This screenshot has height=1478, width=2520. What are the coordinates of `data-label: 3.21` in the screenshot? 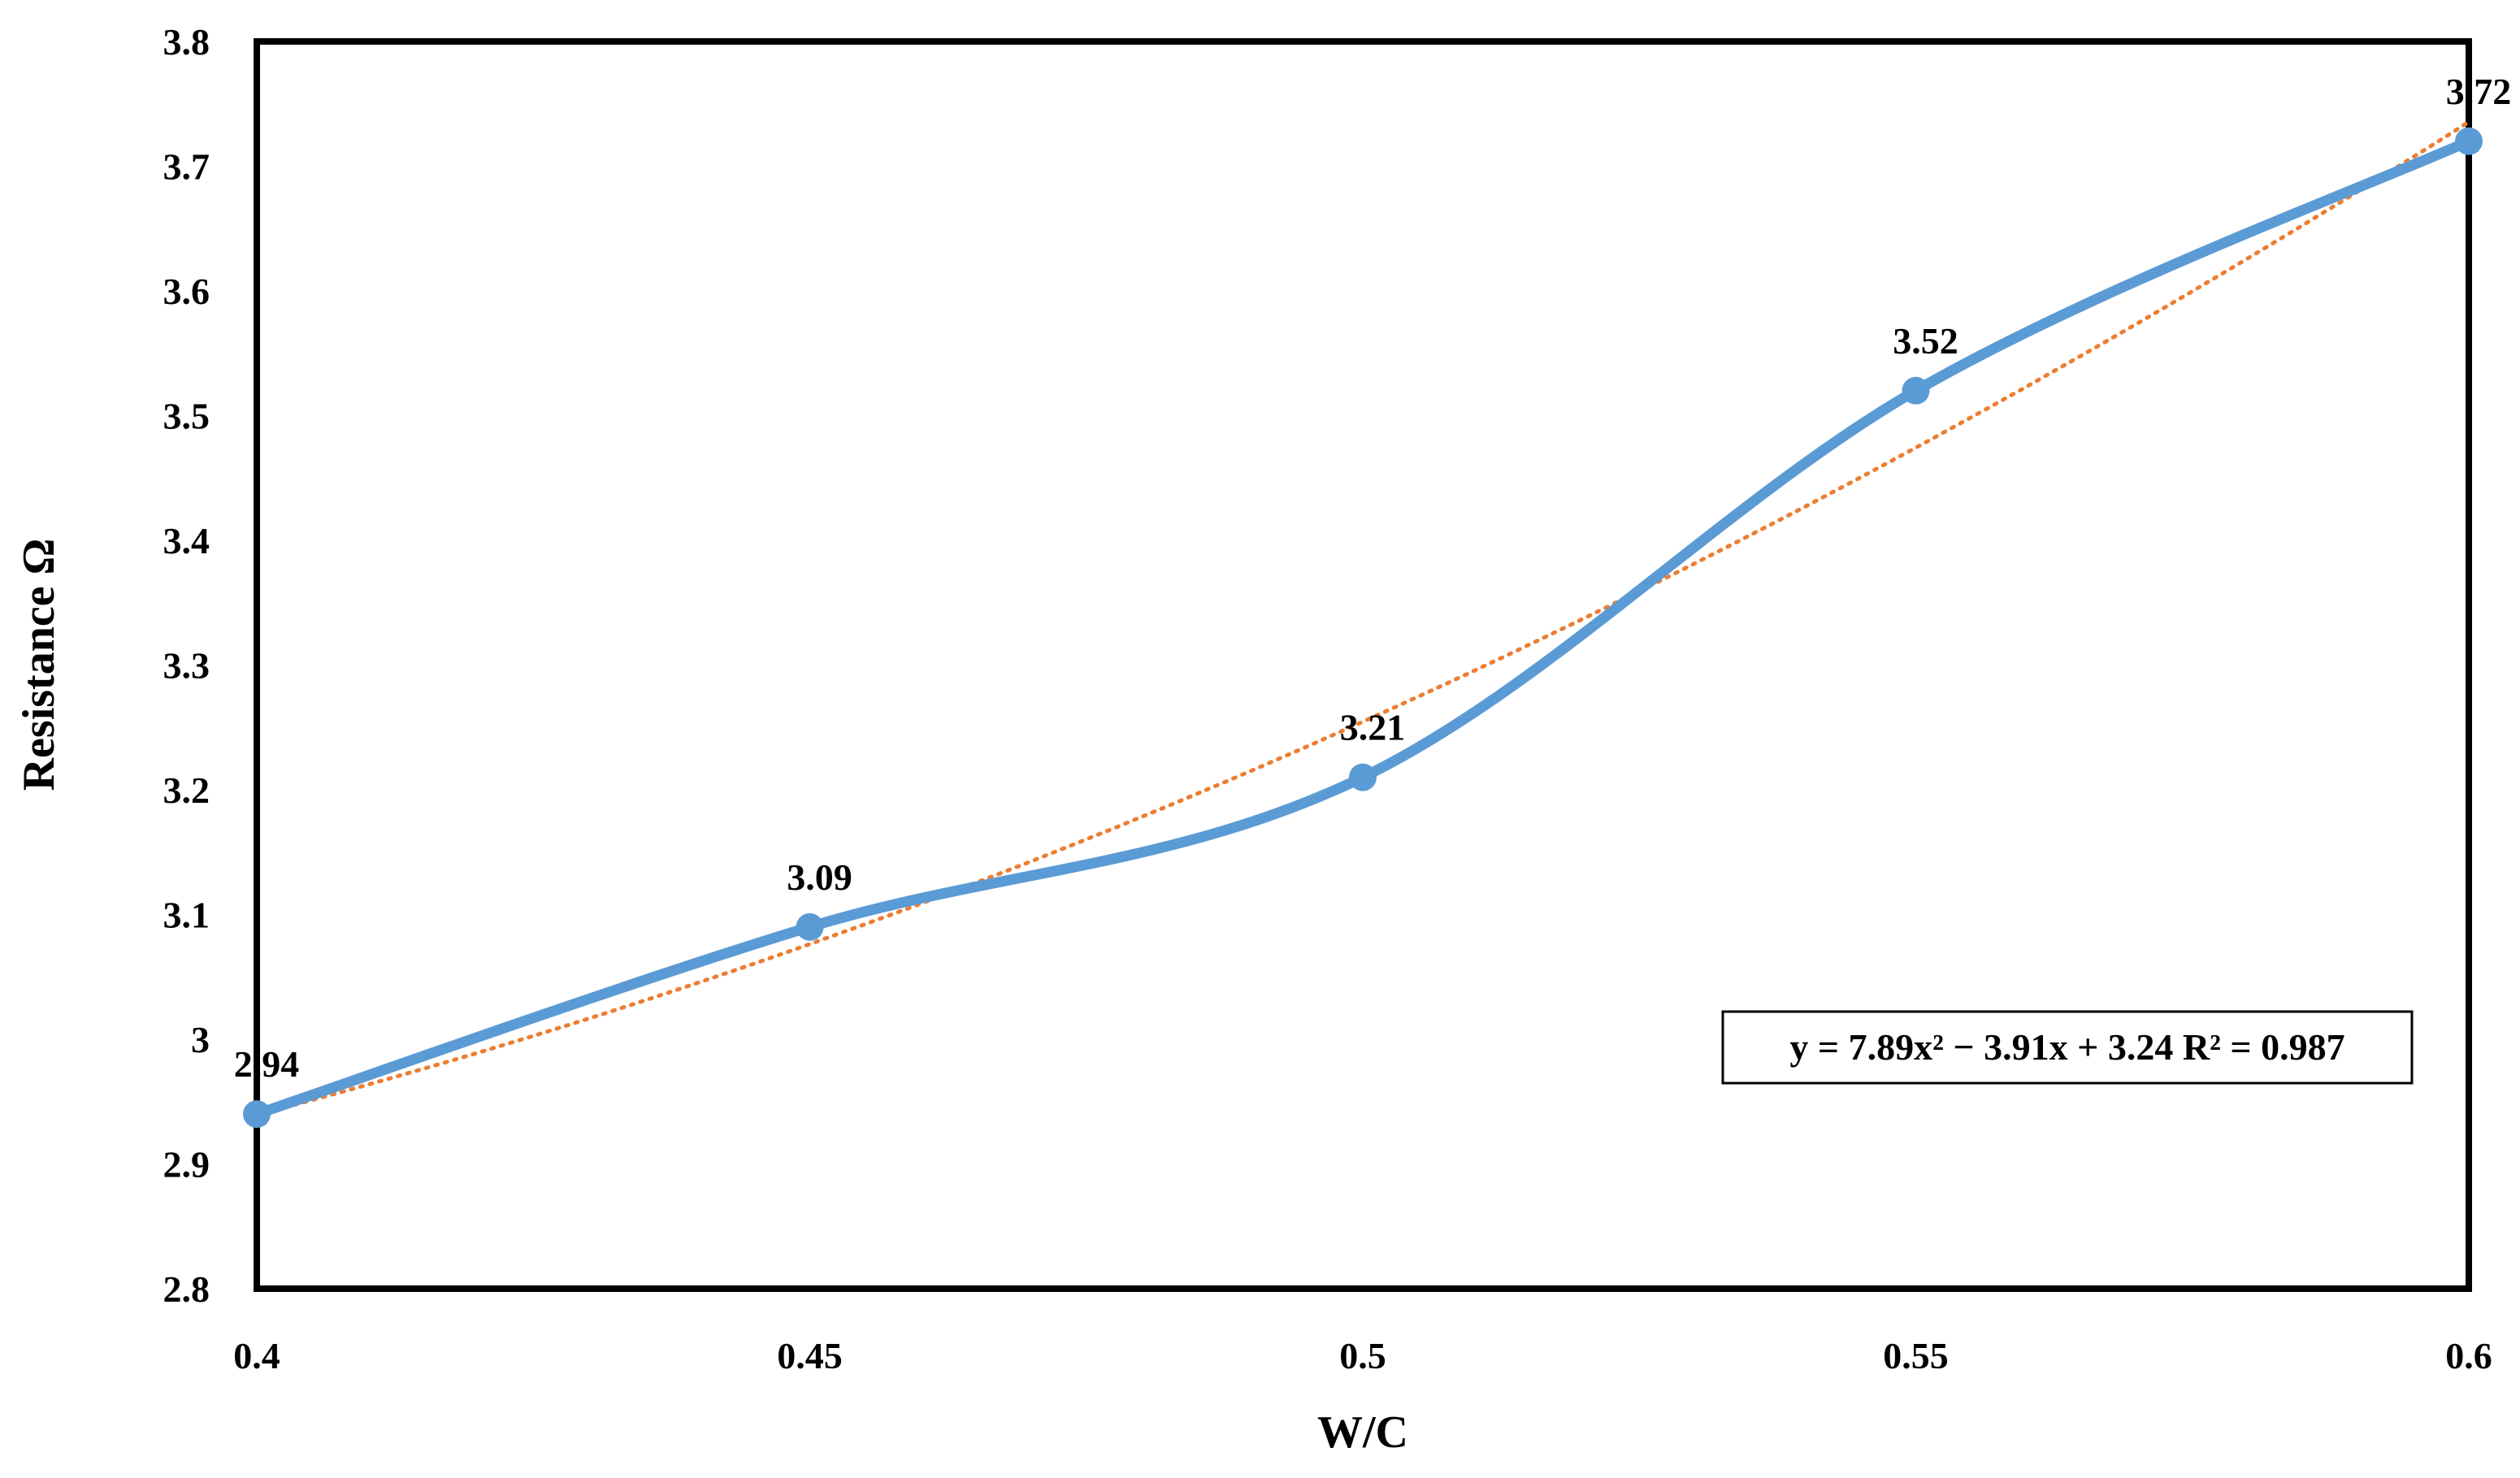 It's located at (1373, 727).